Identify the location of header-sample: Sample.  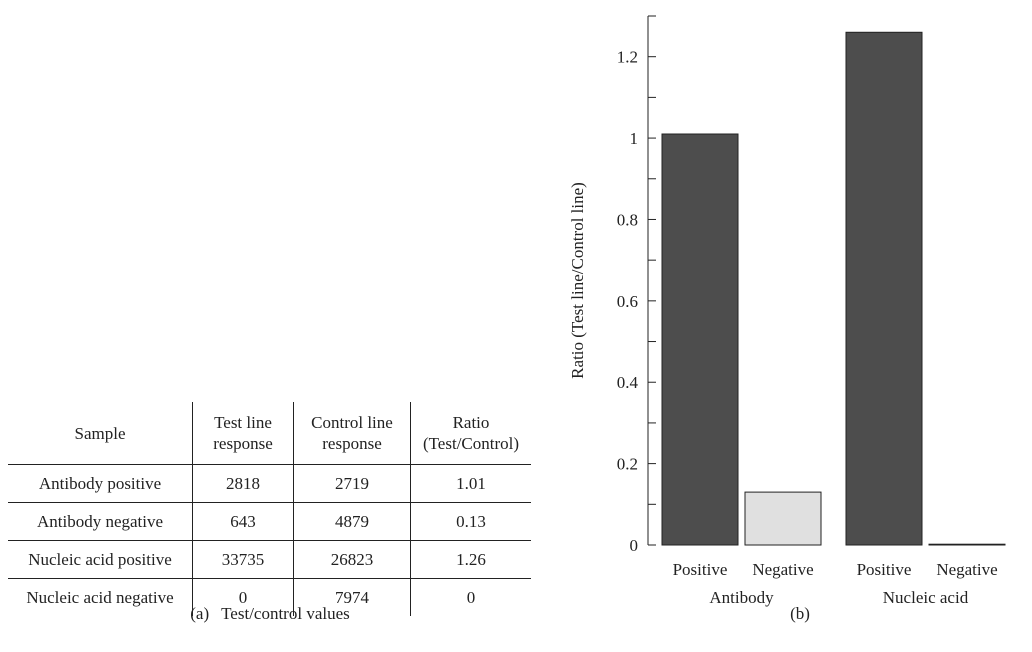
(100, 433).